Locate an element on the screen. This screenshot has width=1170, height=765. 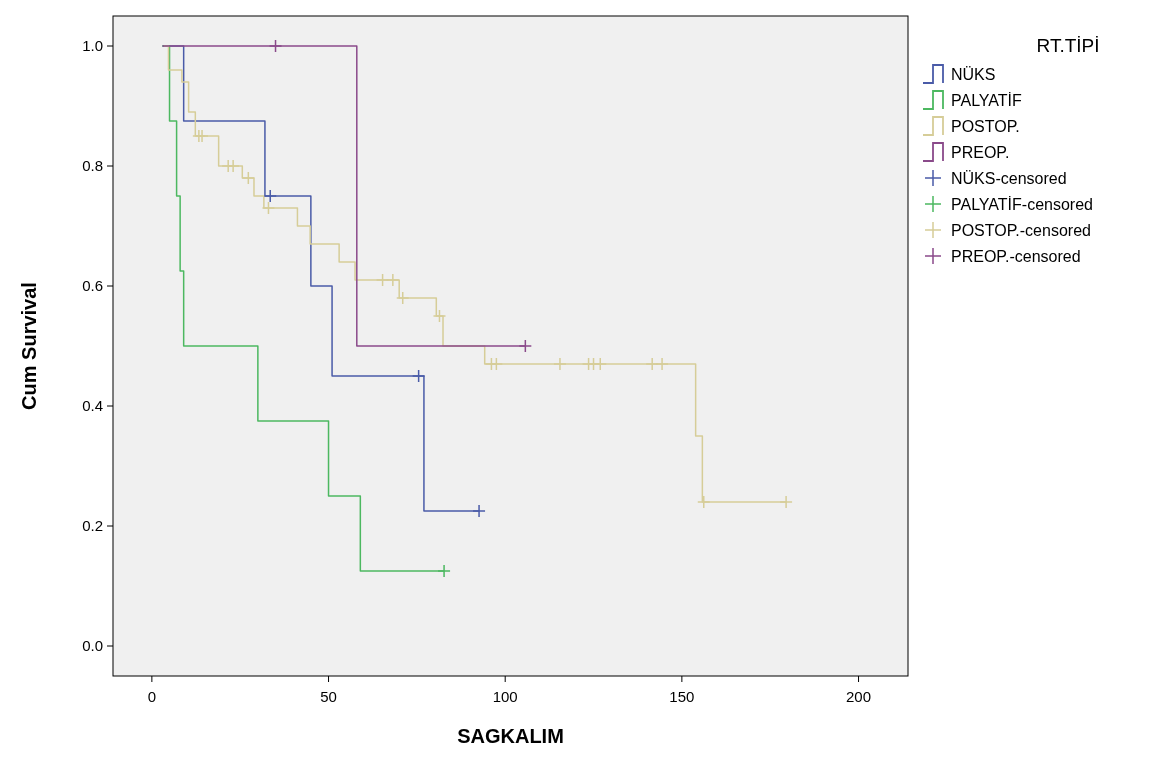
legend-label: PALYATİF is located at coordinates (987, 100).